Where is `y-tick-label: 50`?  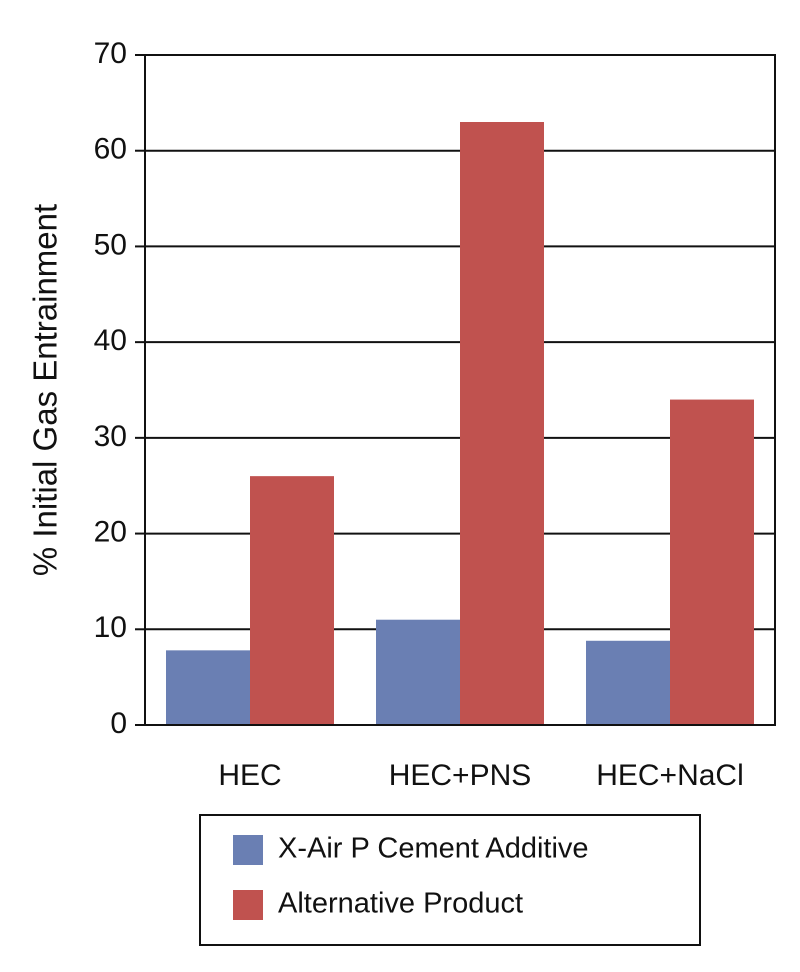
y-tick-label: 50 is located at coordinates (110, 244).